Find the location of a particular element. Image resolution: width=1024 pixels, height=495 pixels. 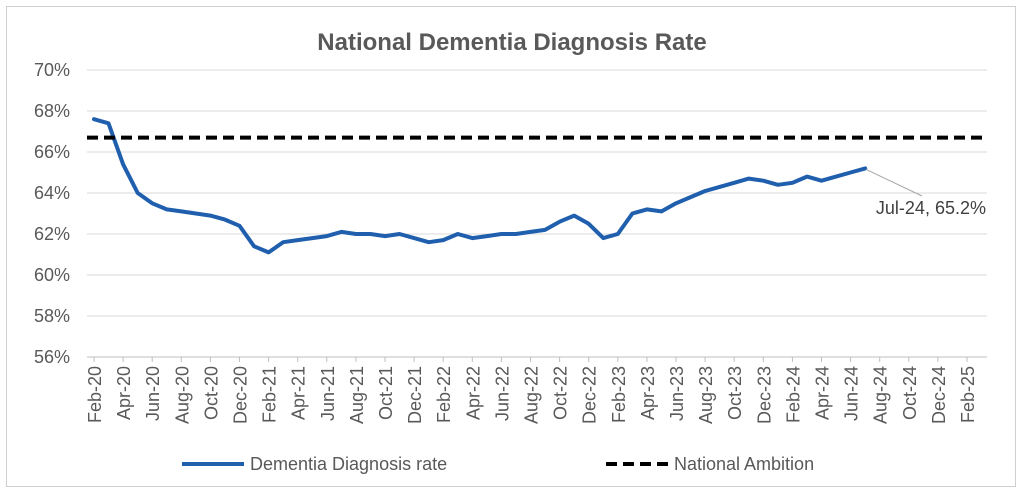

x-tick-label: Oct-24 is located at coordinates (910, 393).